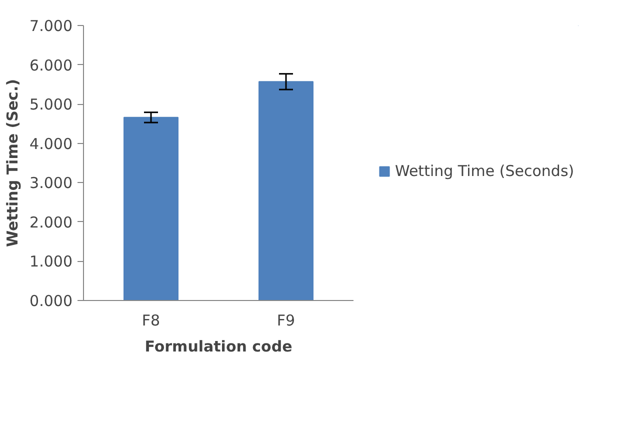 This screenshot has width=637, height=432. Describe the element at coordinates (218, 347) in the screenshot. I see `x-axis-title: Formulation code` at that location.